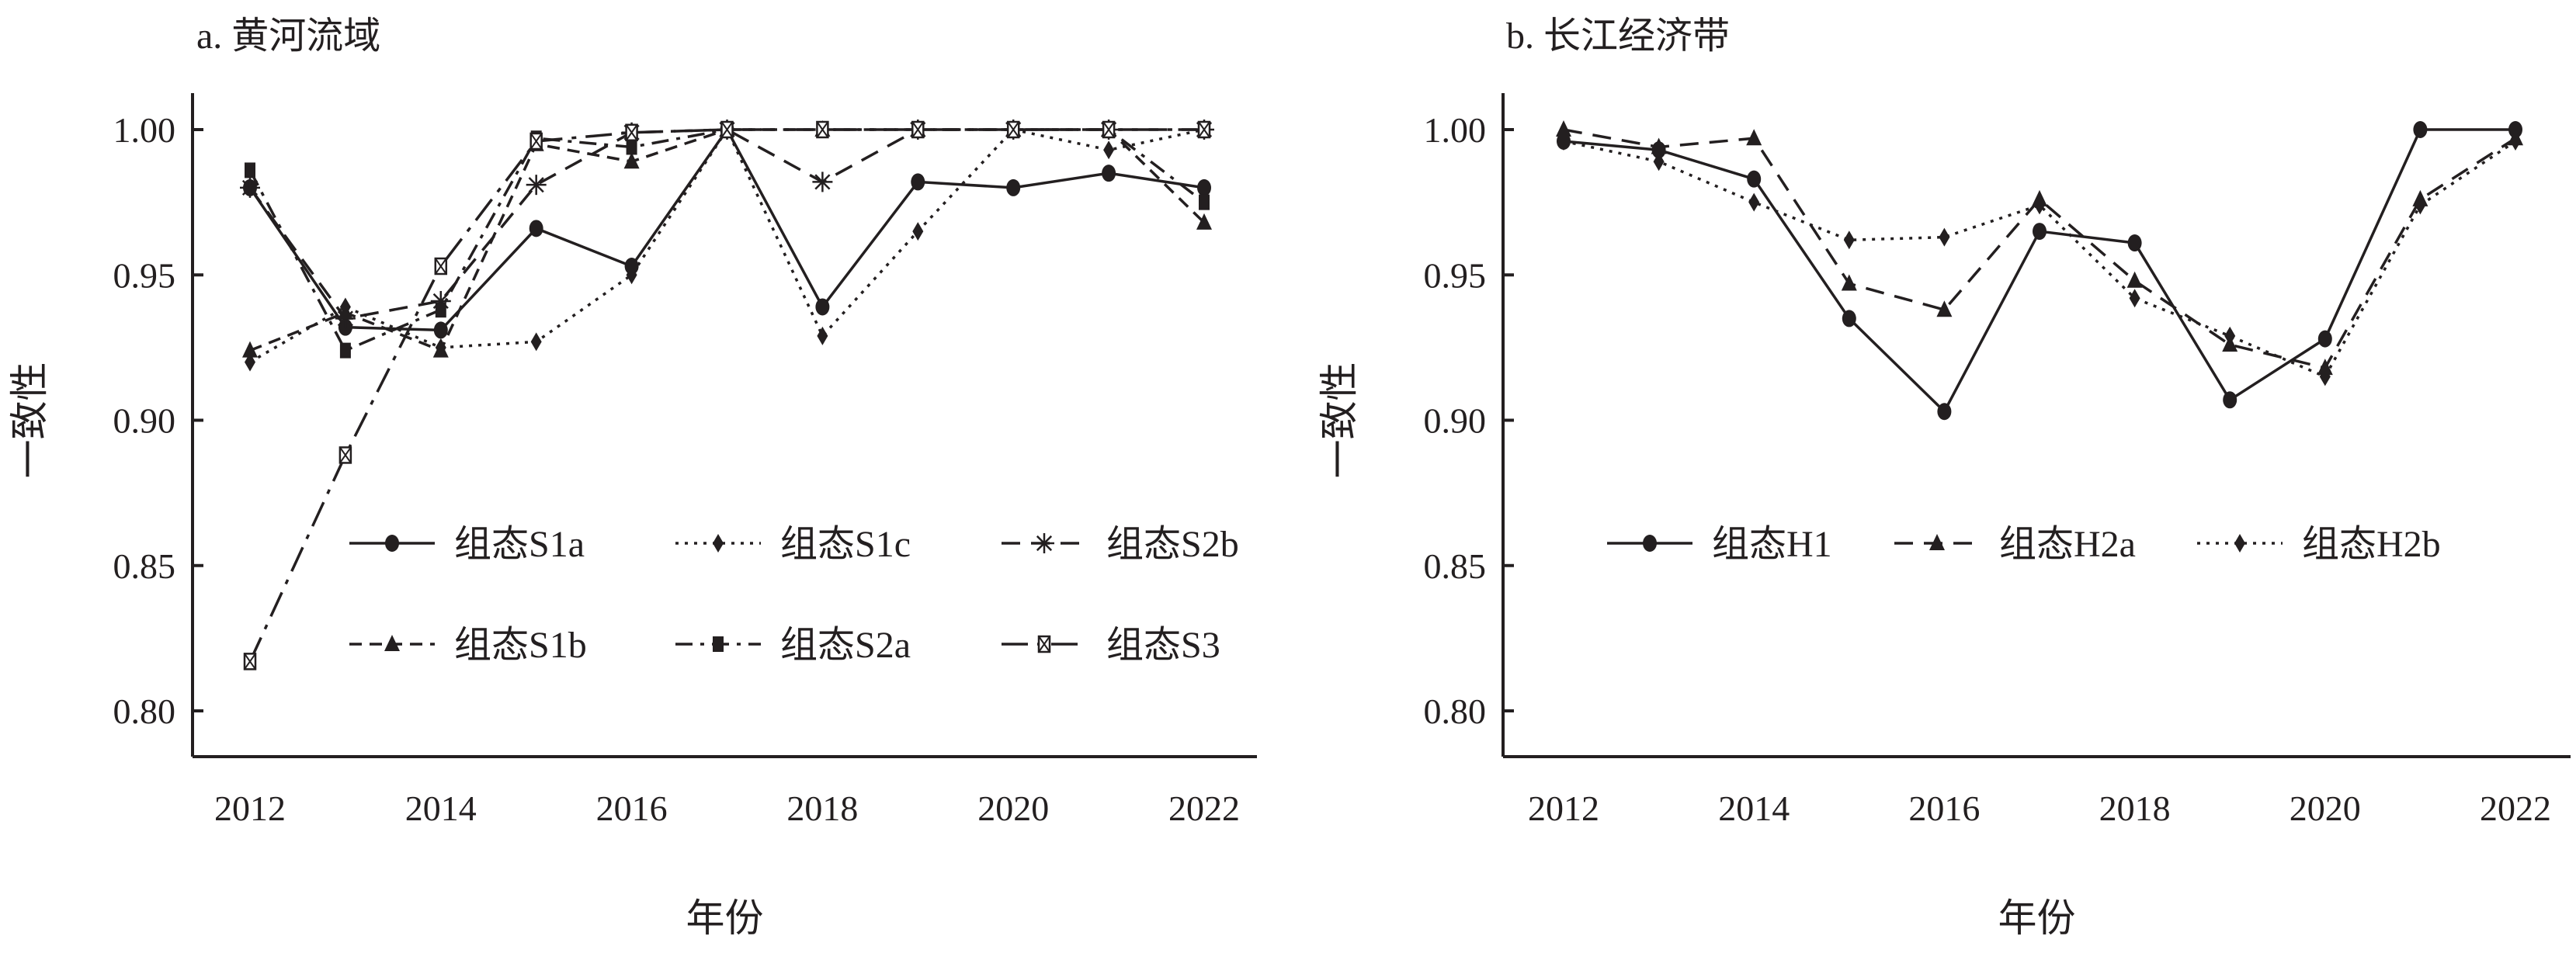 The width and height of the screenshot is (2576, 953). I want to click on series-组态S1c, so click(727, 246).